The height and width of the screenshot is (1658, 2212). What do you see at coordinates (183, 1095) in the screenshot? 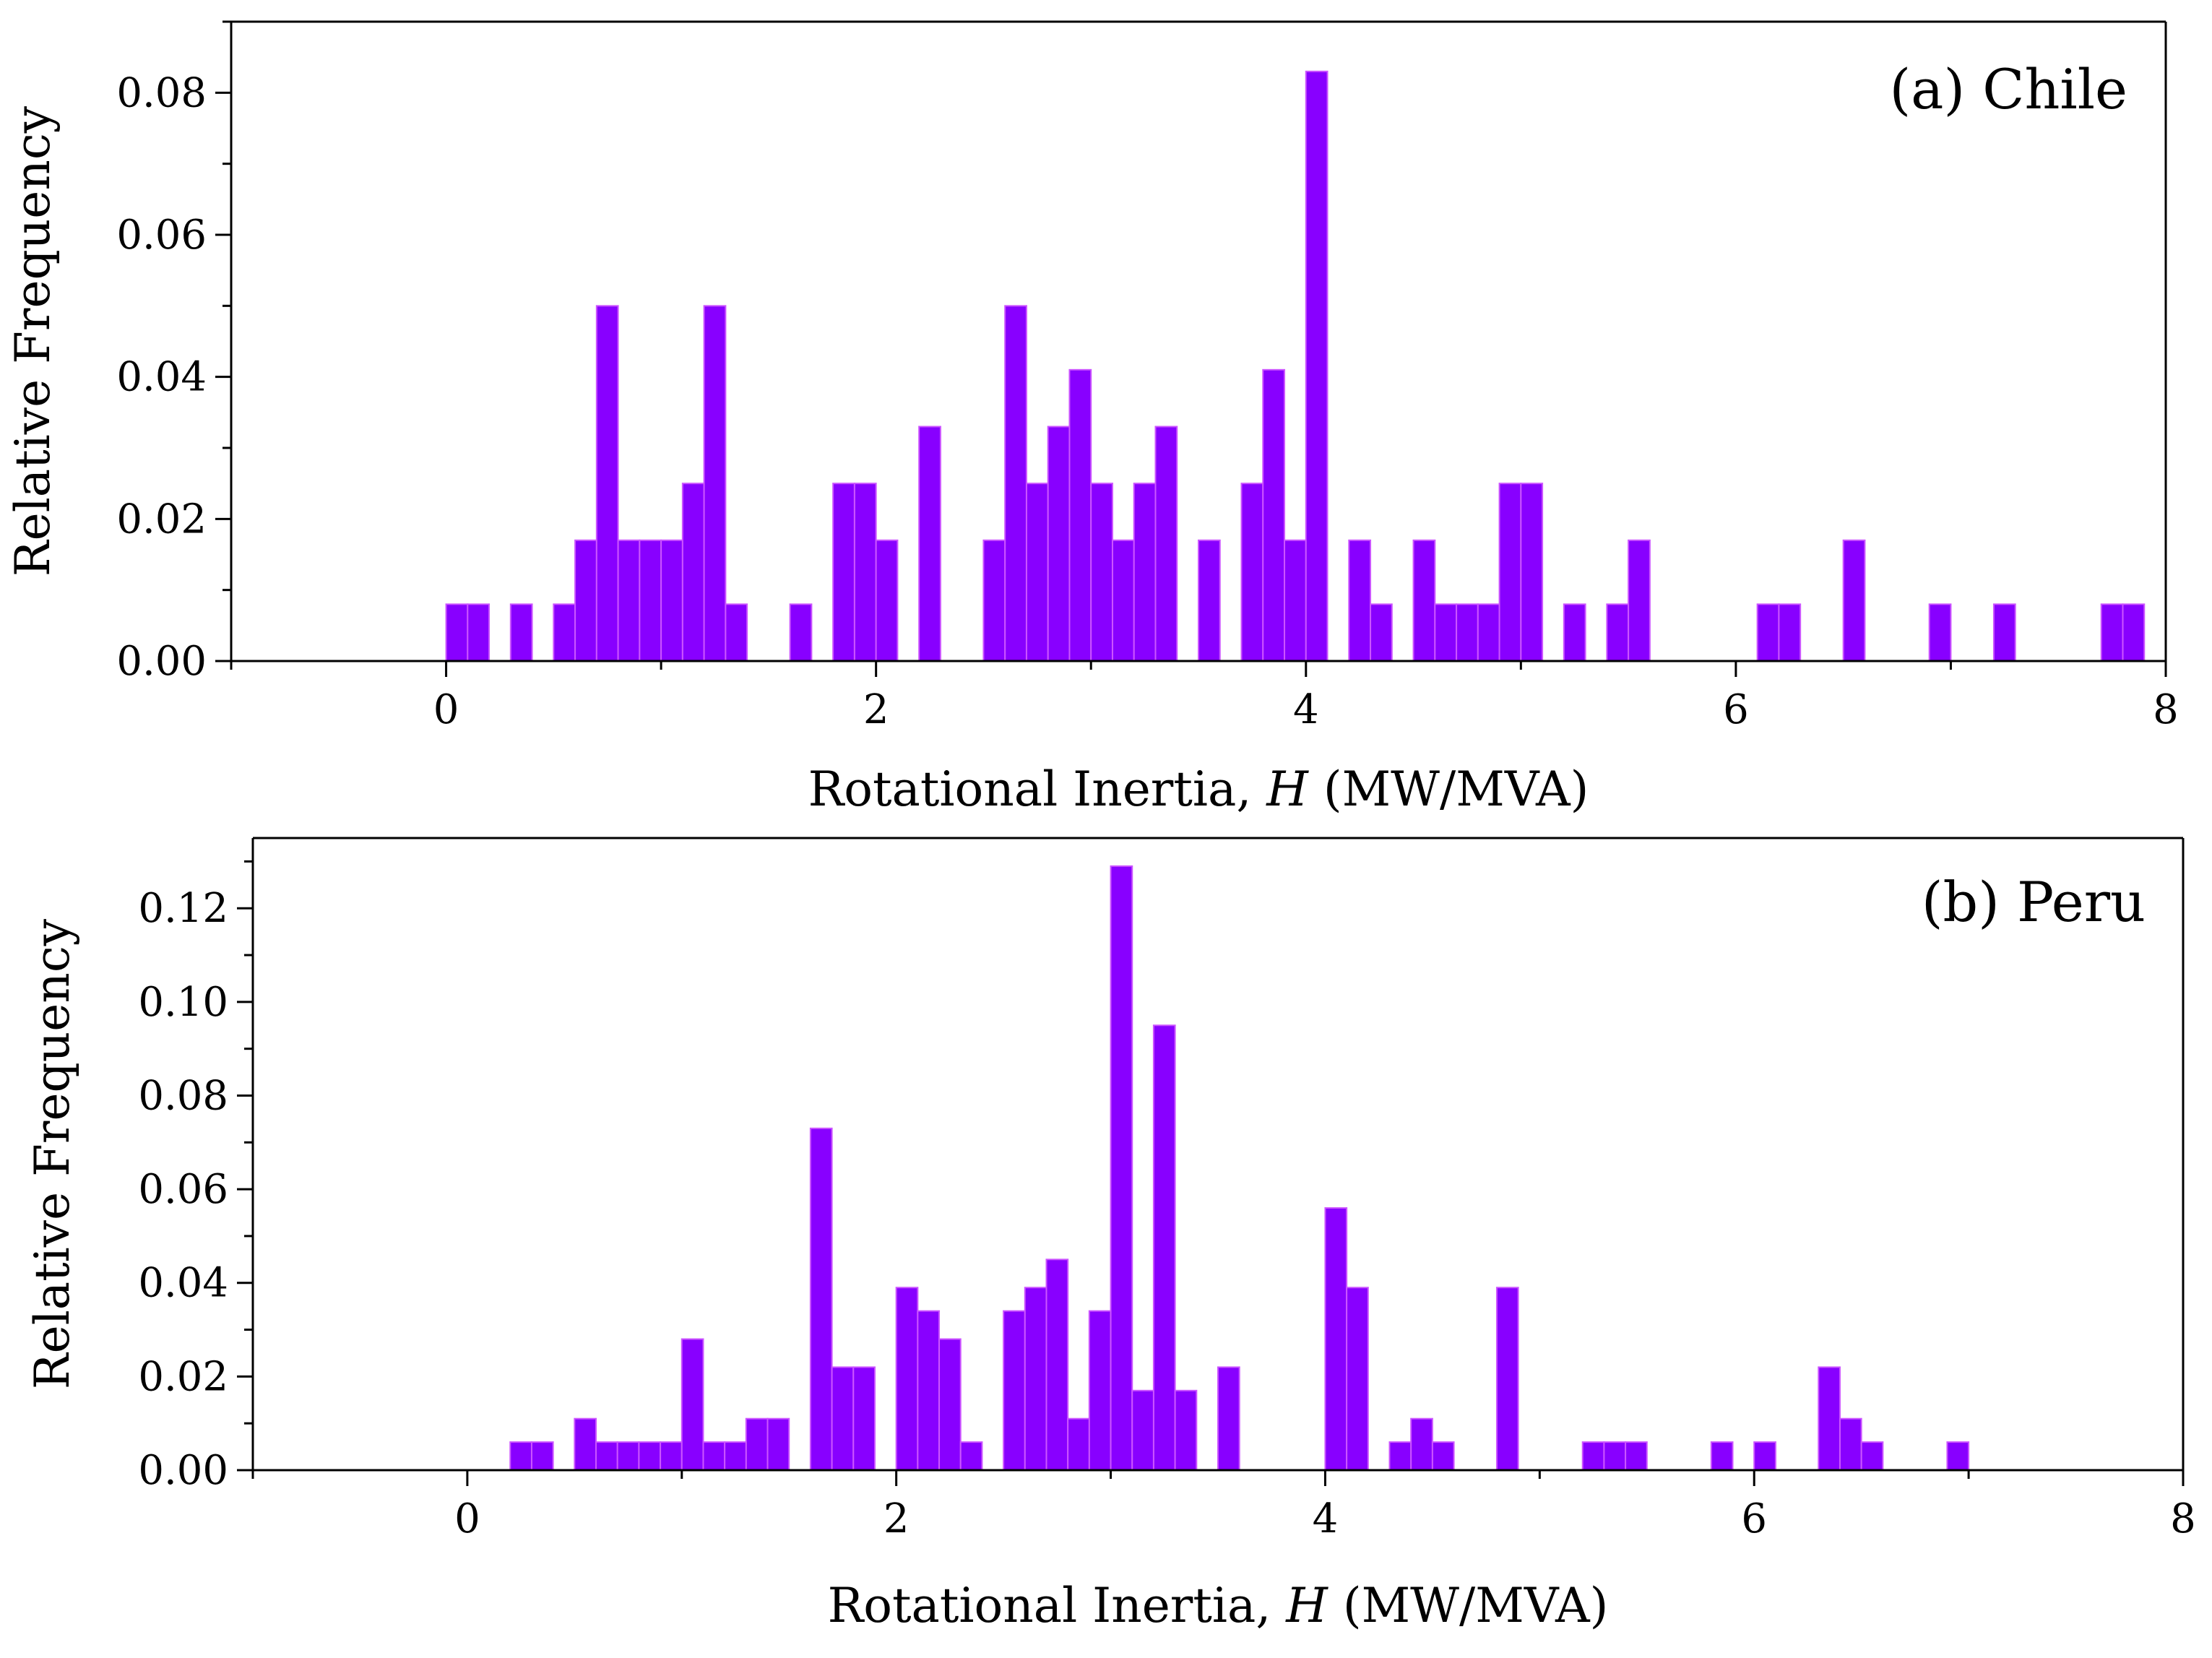
I see `peru-y-tick-label: 0.08` at bounding box center [183, 1095].